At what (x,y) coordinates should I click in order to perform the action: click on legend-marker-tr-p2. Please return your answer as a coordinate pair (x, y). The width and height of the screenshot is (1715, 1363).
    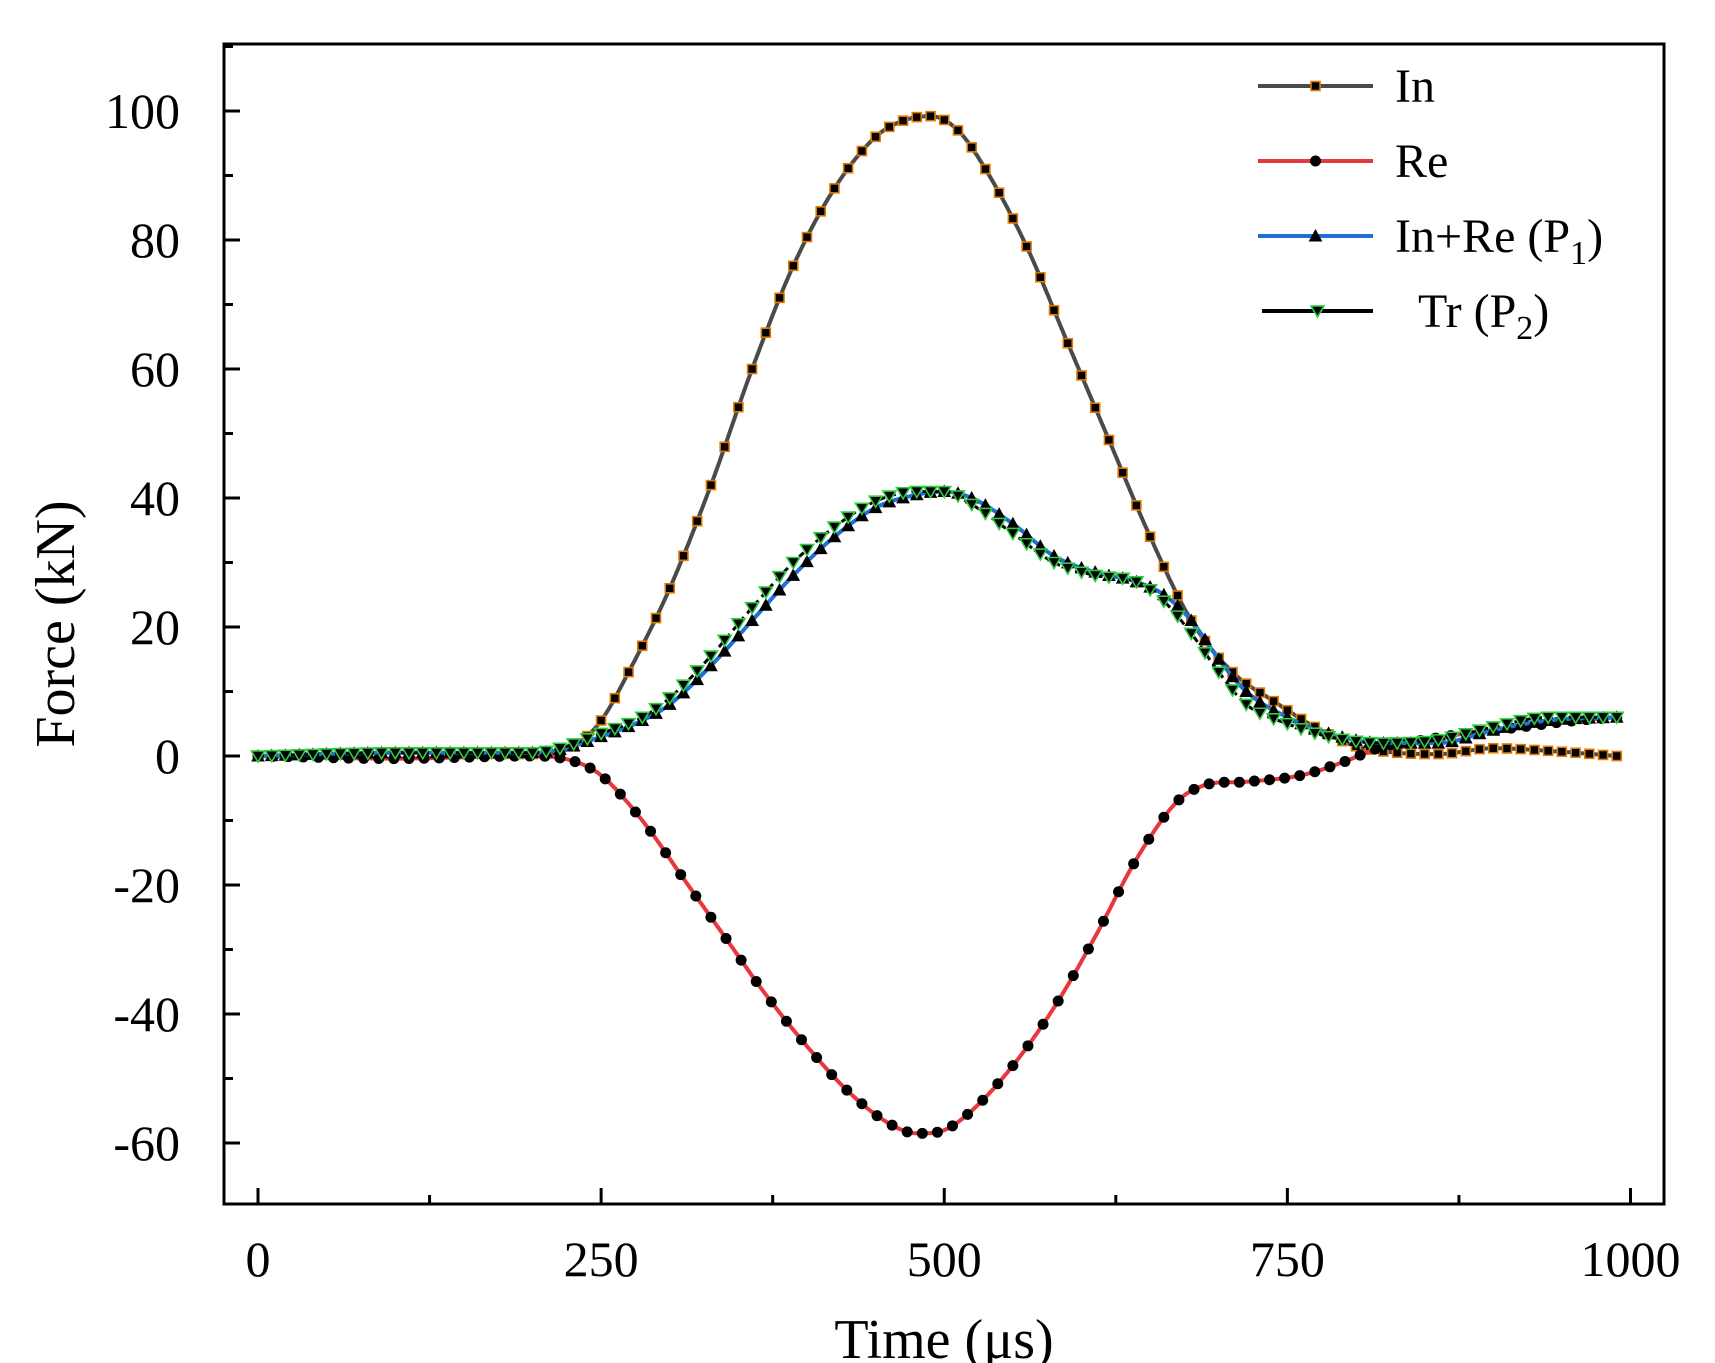
    Looking at the image, I should click on (1317, 312).